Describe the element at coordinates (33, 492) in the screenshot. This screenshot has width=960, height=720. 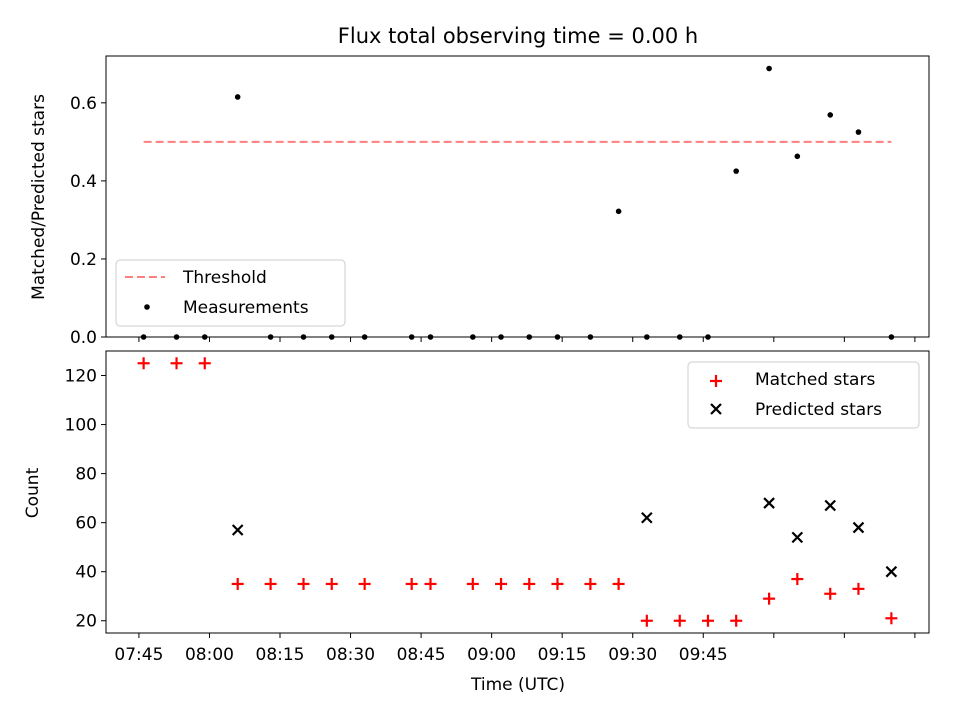
I see `bottom-y-axis-label: Count` at that location.